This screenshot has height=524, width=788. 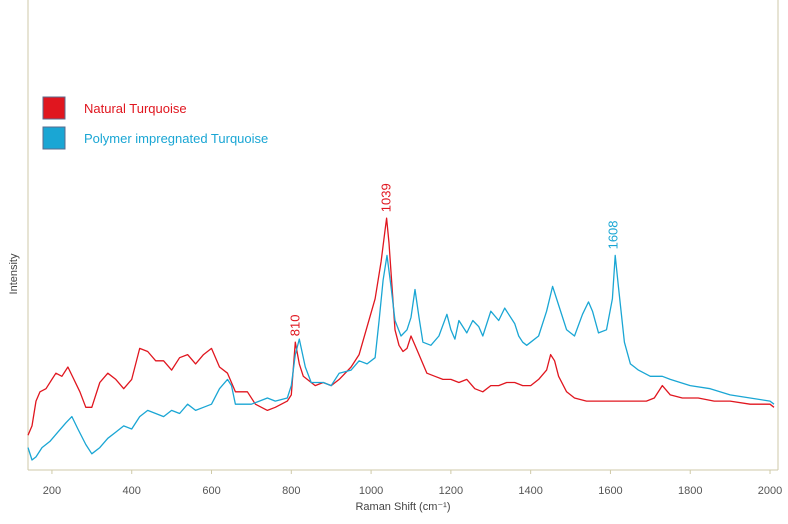 I want to click on legend-label: Natural Turquoise, so click(x=135, y=108).